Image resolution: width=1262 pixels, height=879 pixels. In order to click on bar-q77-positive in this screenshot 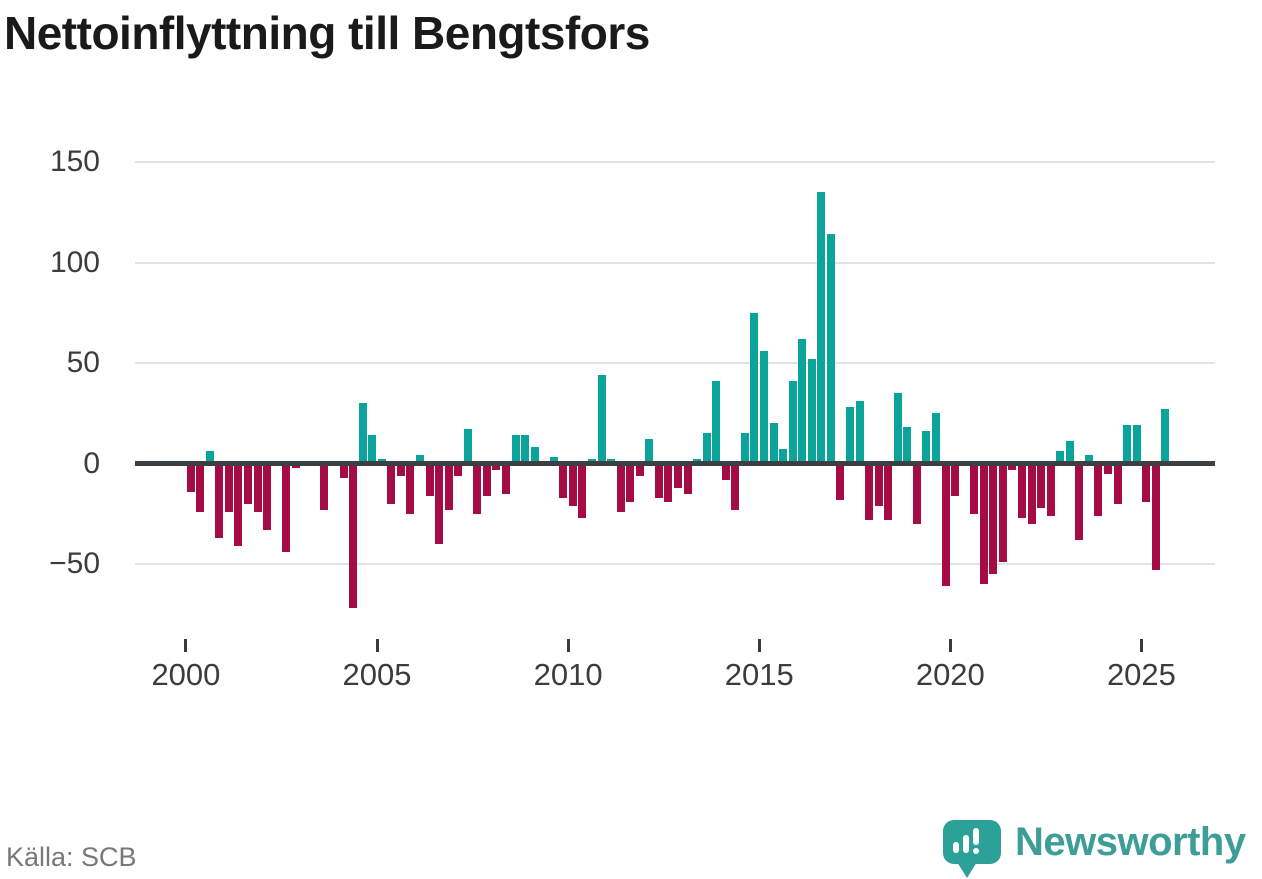, I will do `click(926, 447)`.